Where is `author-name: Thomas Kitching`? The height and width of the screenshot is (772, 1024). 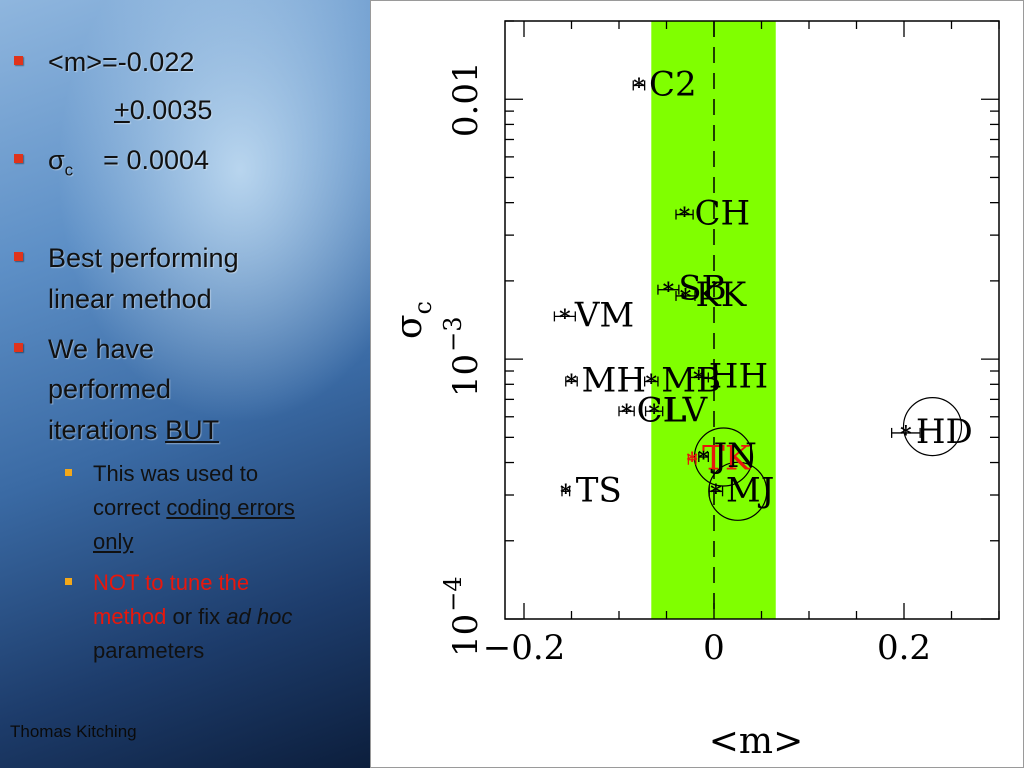
author-name: Thomas Kitching is located at coordinates (73, 731).